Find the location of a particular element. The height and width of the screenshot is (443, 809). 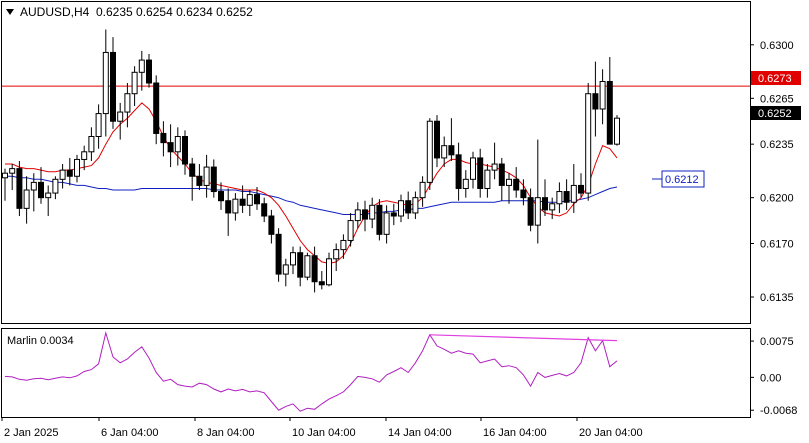

indicator-layer is located at coordinates (311, 371).